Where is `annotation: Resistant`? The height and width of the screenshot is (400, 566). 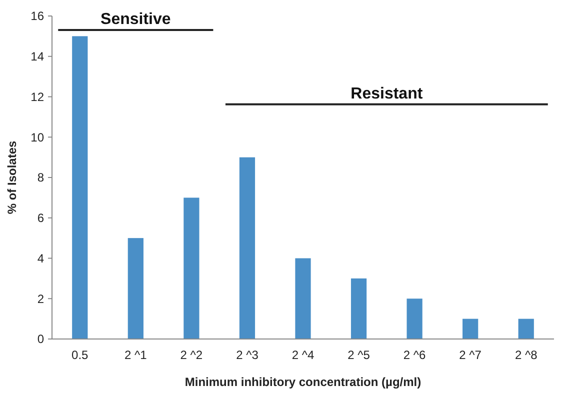 annotation: Resistant is located at coordinates (387, 93).